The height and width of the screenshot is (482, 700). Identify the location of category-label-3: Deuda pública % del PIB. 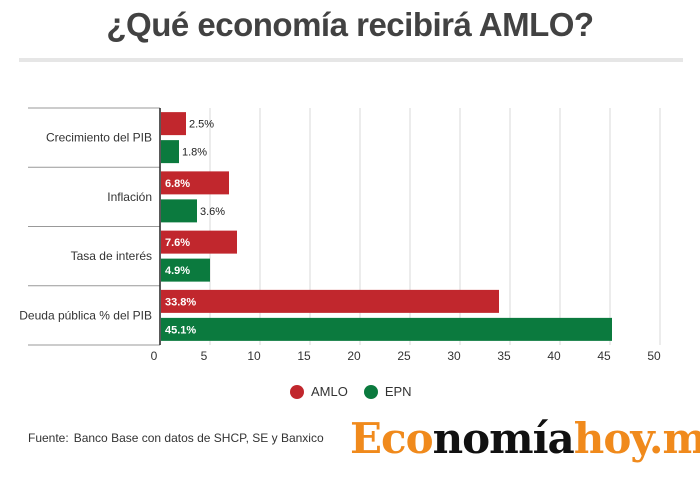
(85, 315).